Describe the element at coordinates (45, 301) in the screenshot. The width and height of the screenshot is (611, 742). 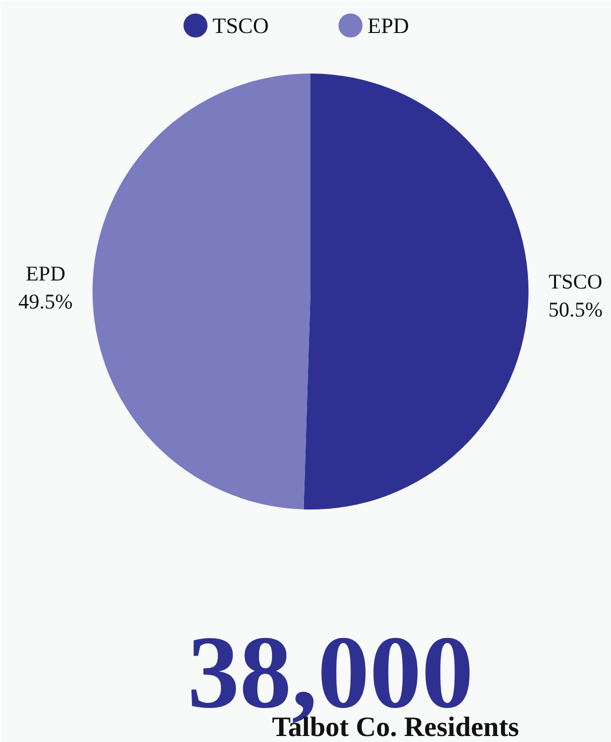
I see `data-label: 49.5%` at that location.